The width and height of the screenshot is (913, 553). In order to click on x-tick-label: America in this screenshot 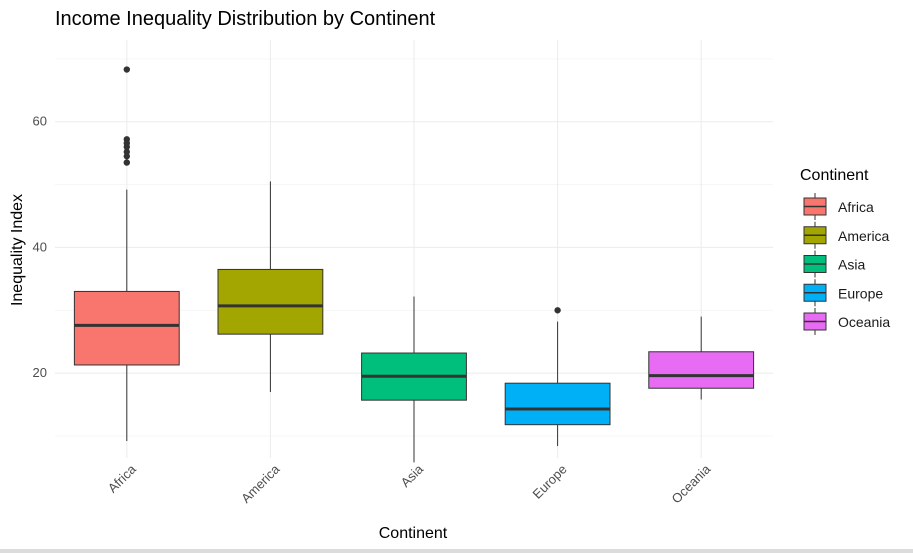, I will do `click(260, 483)`.